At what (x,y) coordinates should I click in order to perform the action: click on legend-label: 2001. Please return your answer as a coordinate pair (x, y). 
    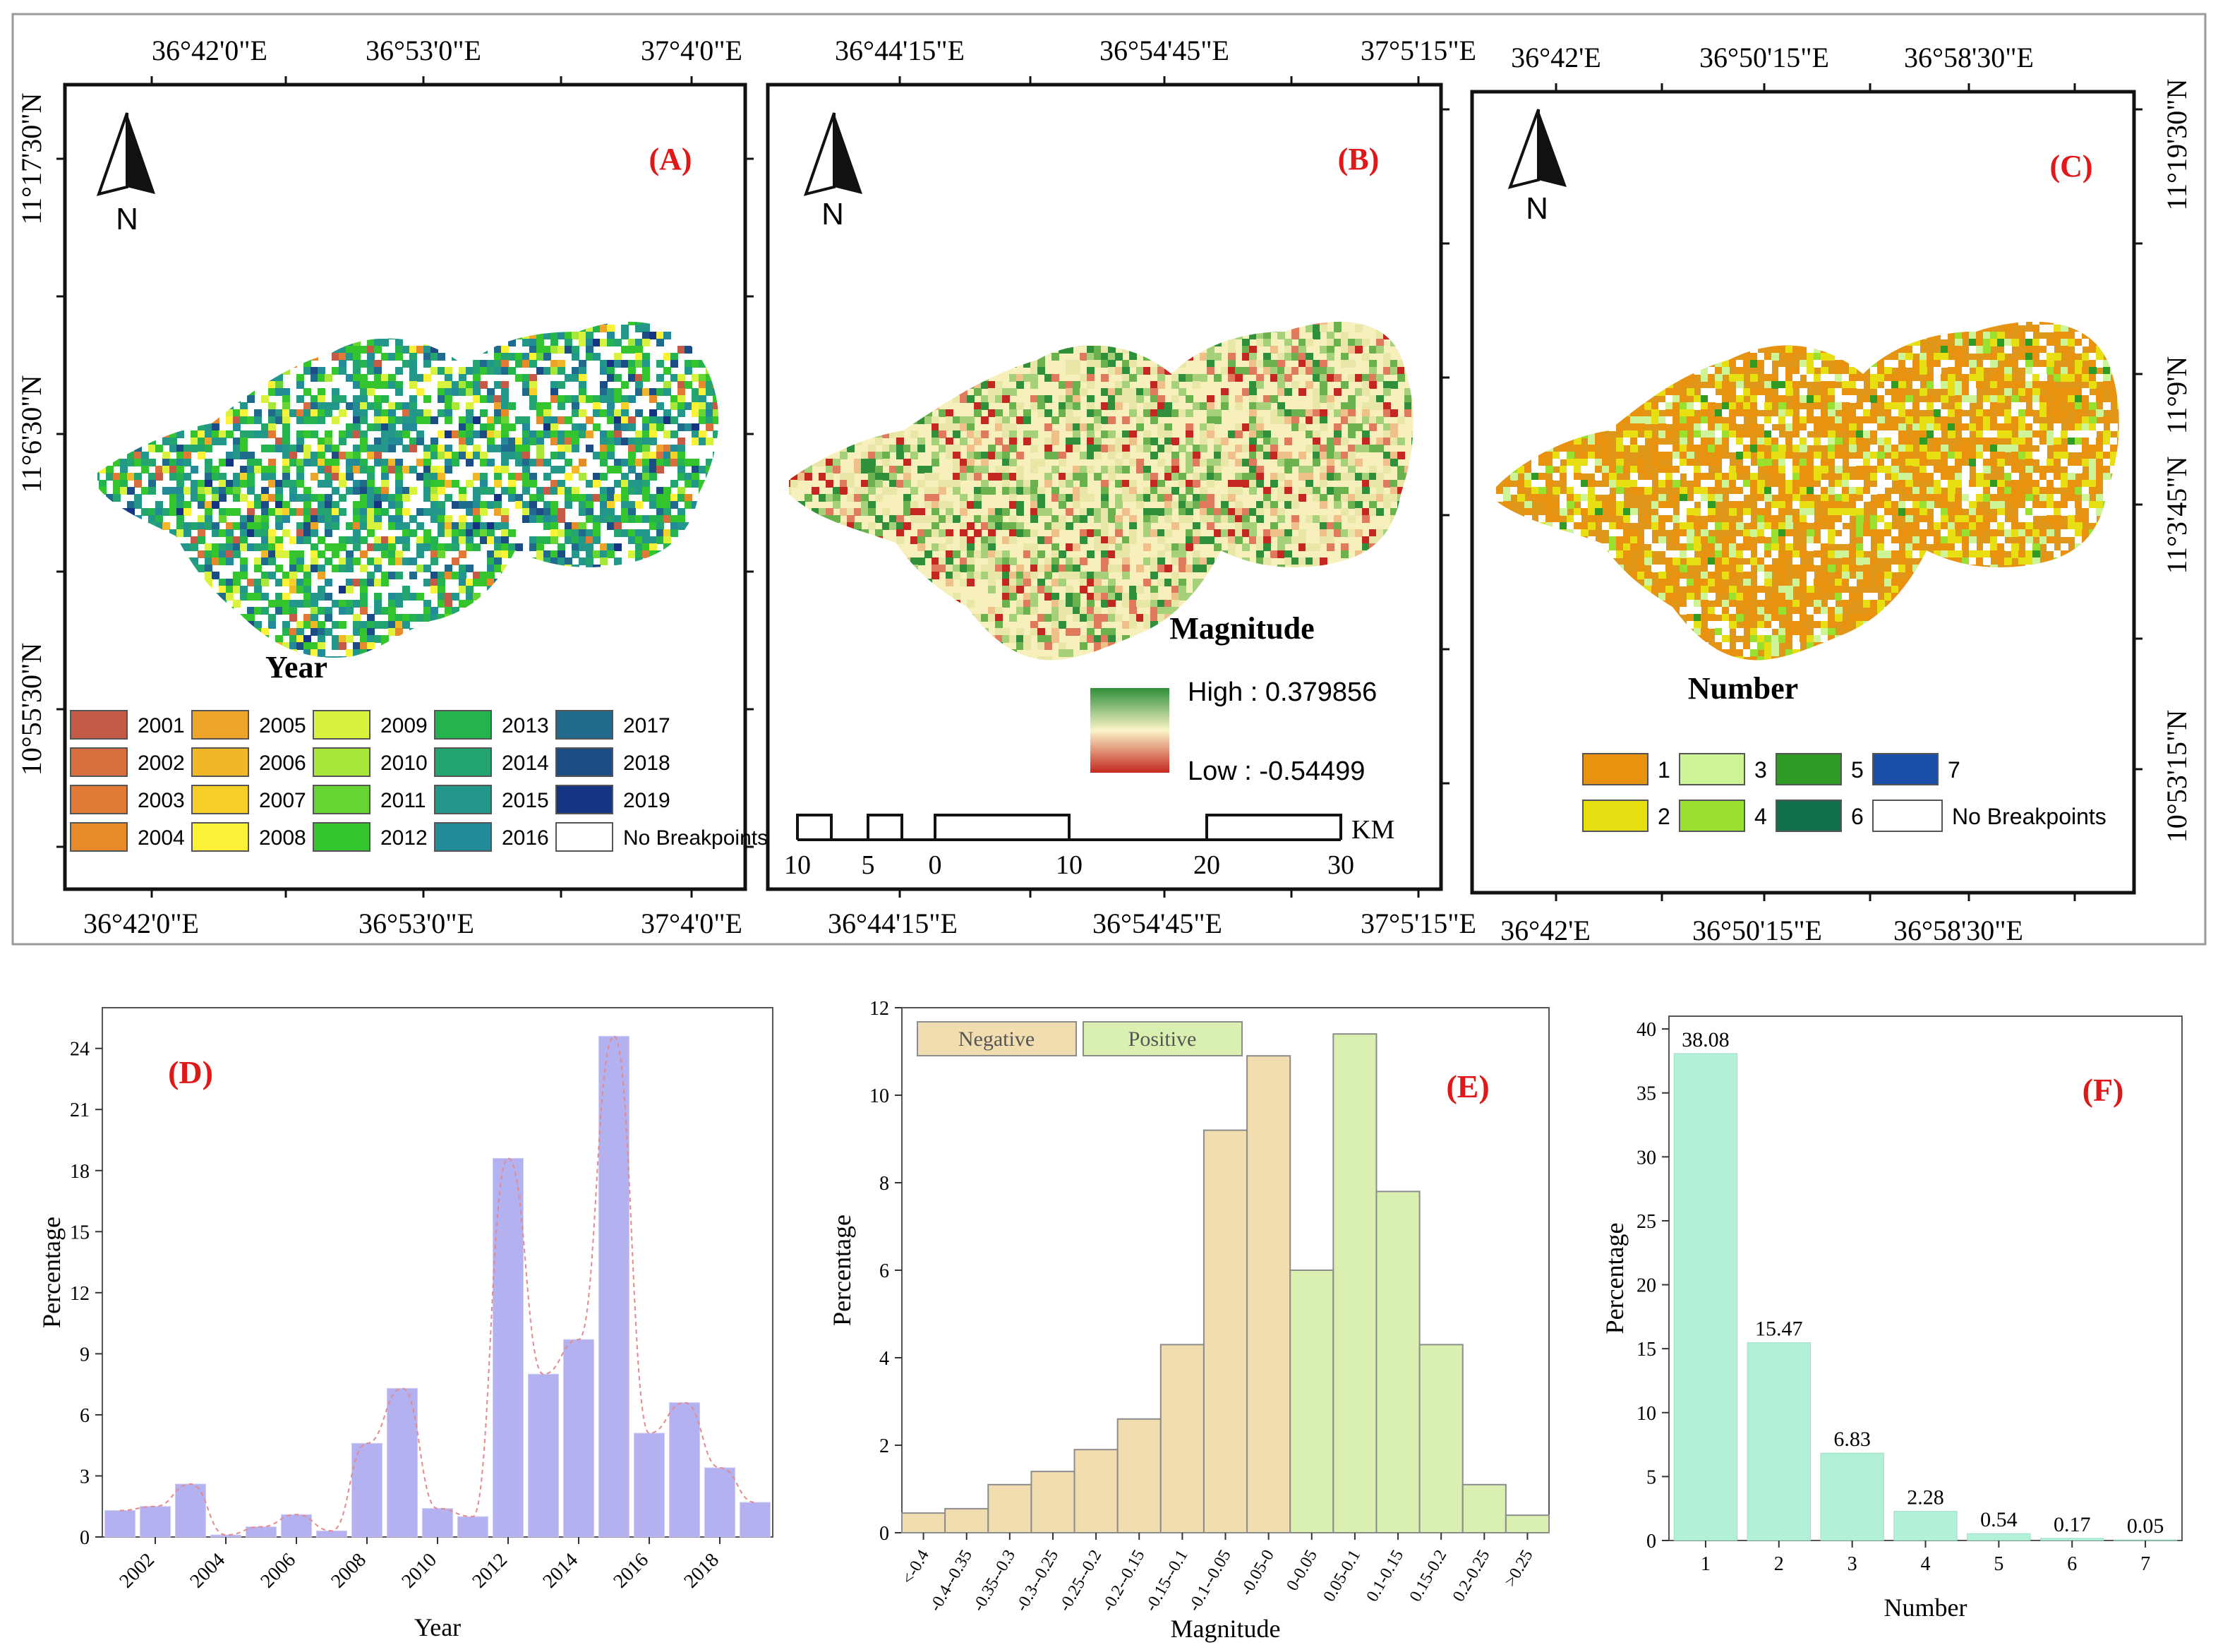
    Looking at the image, I should click on (161, 725).